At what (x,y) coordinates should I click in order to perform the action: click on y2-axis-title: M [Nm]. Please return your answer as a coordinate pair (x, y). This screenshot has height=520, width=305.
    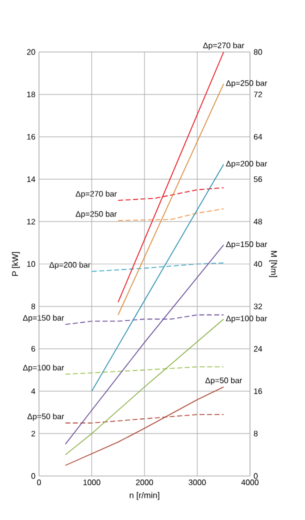
    Looking at the image, I should click on (273, 264).